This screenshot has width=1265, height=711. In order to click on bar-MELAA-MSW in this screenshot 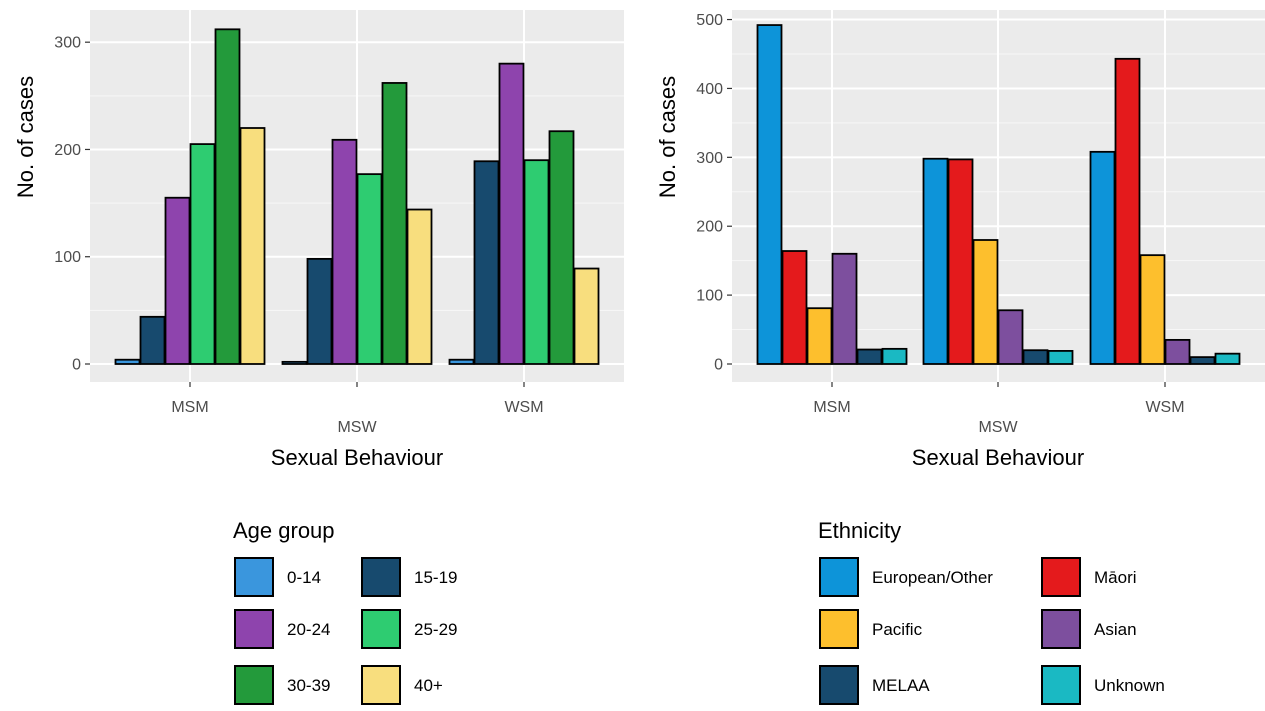, I will do `click(1035, 357)`.